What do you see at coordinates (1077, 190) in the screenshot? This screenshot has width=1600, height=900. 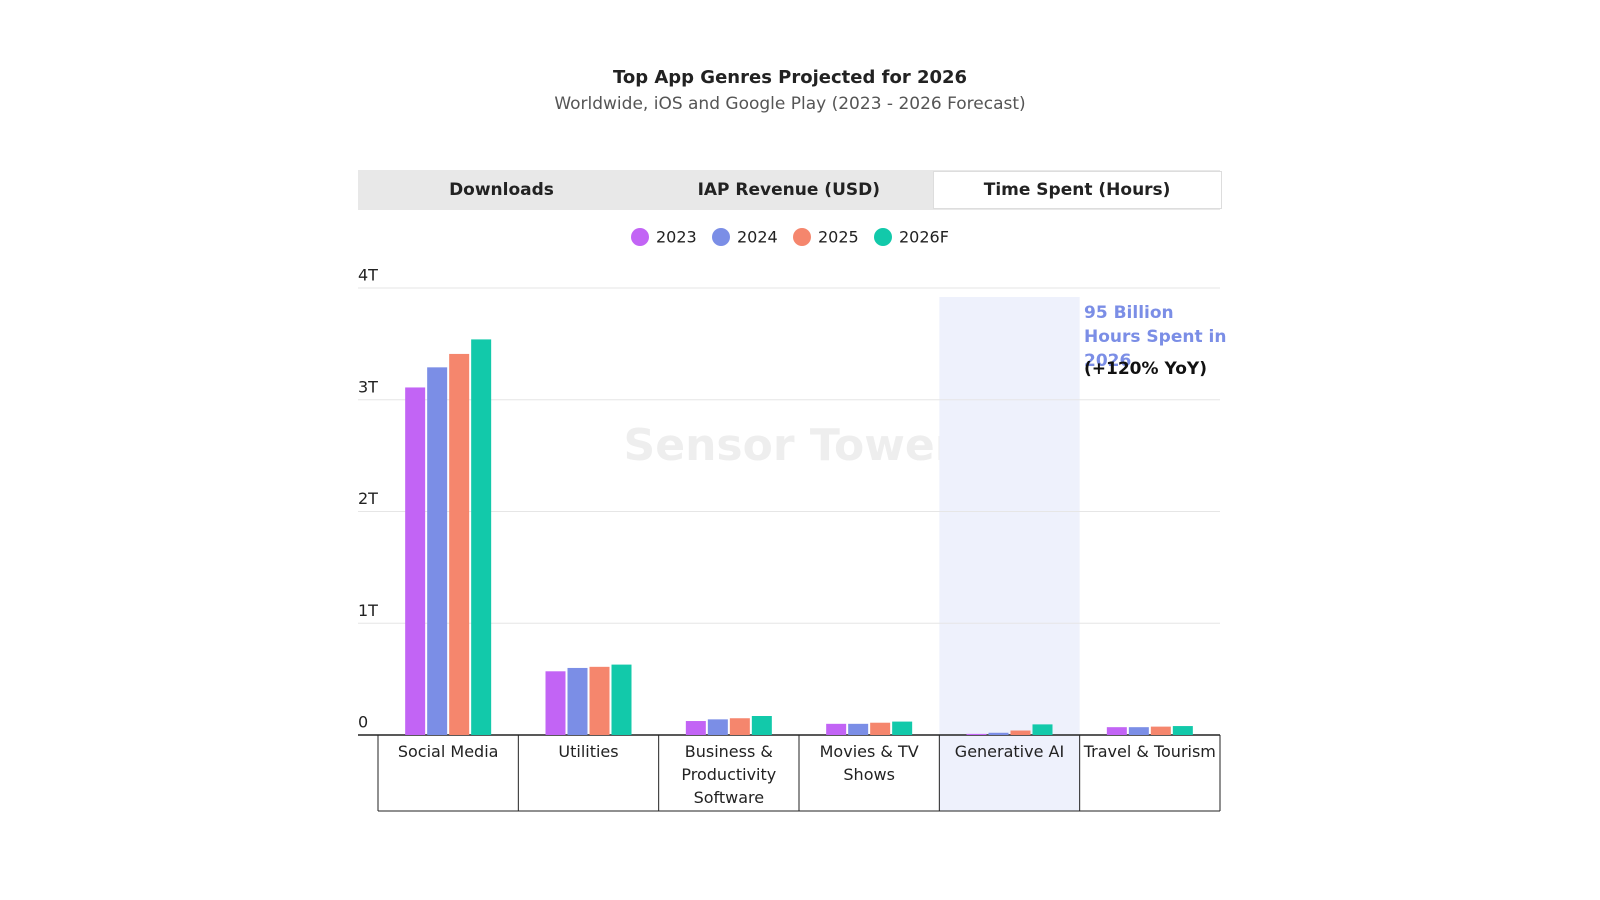 I see `tab: Time Spent (Hours)` at bounding box center [1077, 190].